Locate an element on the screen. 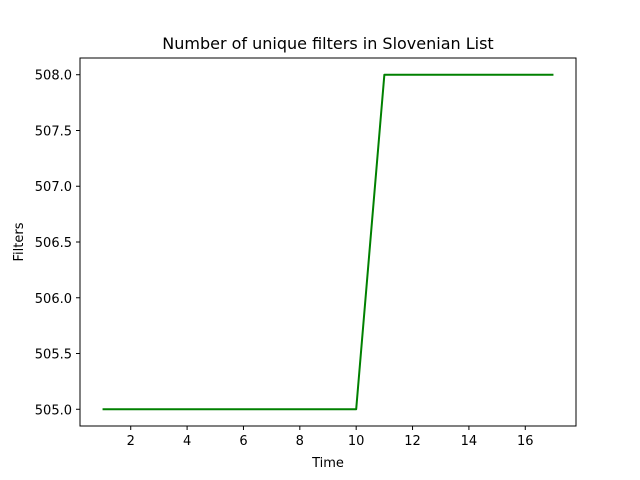  y-tick-label: 506.5 is located at coordinates (53, 243).